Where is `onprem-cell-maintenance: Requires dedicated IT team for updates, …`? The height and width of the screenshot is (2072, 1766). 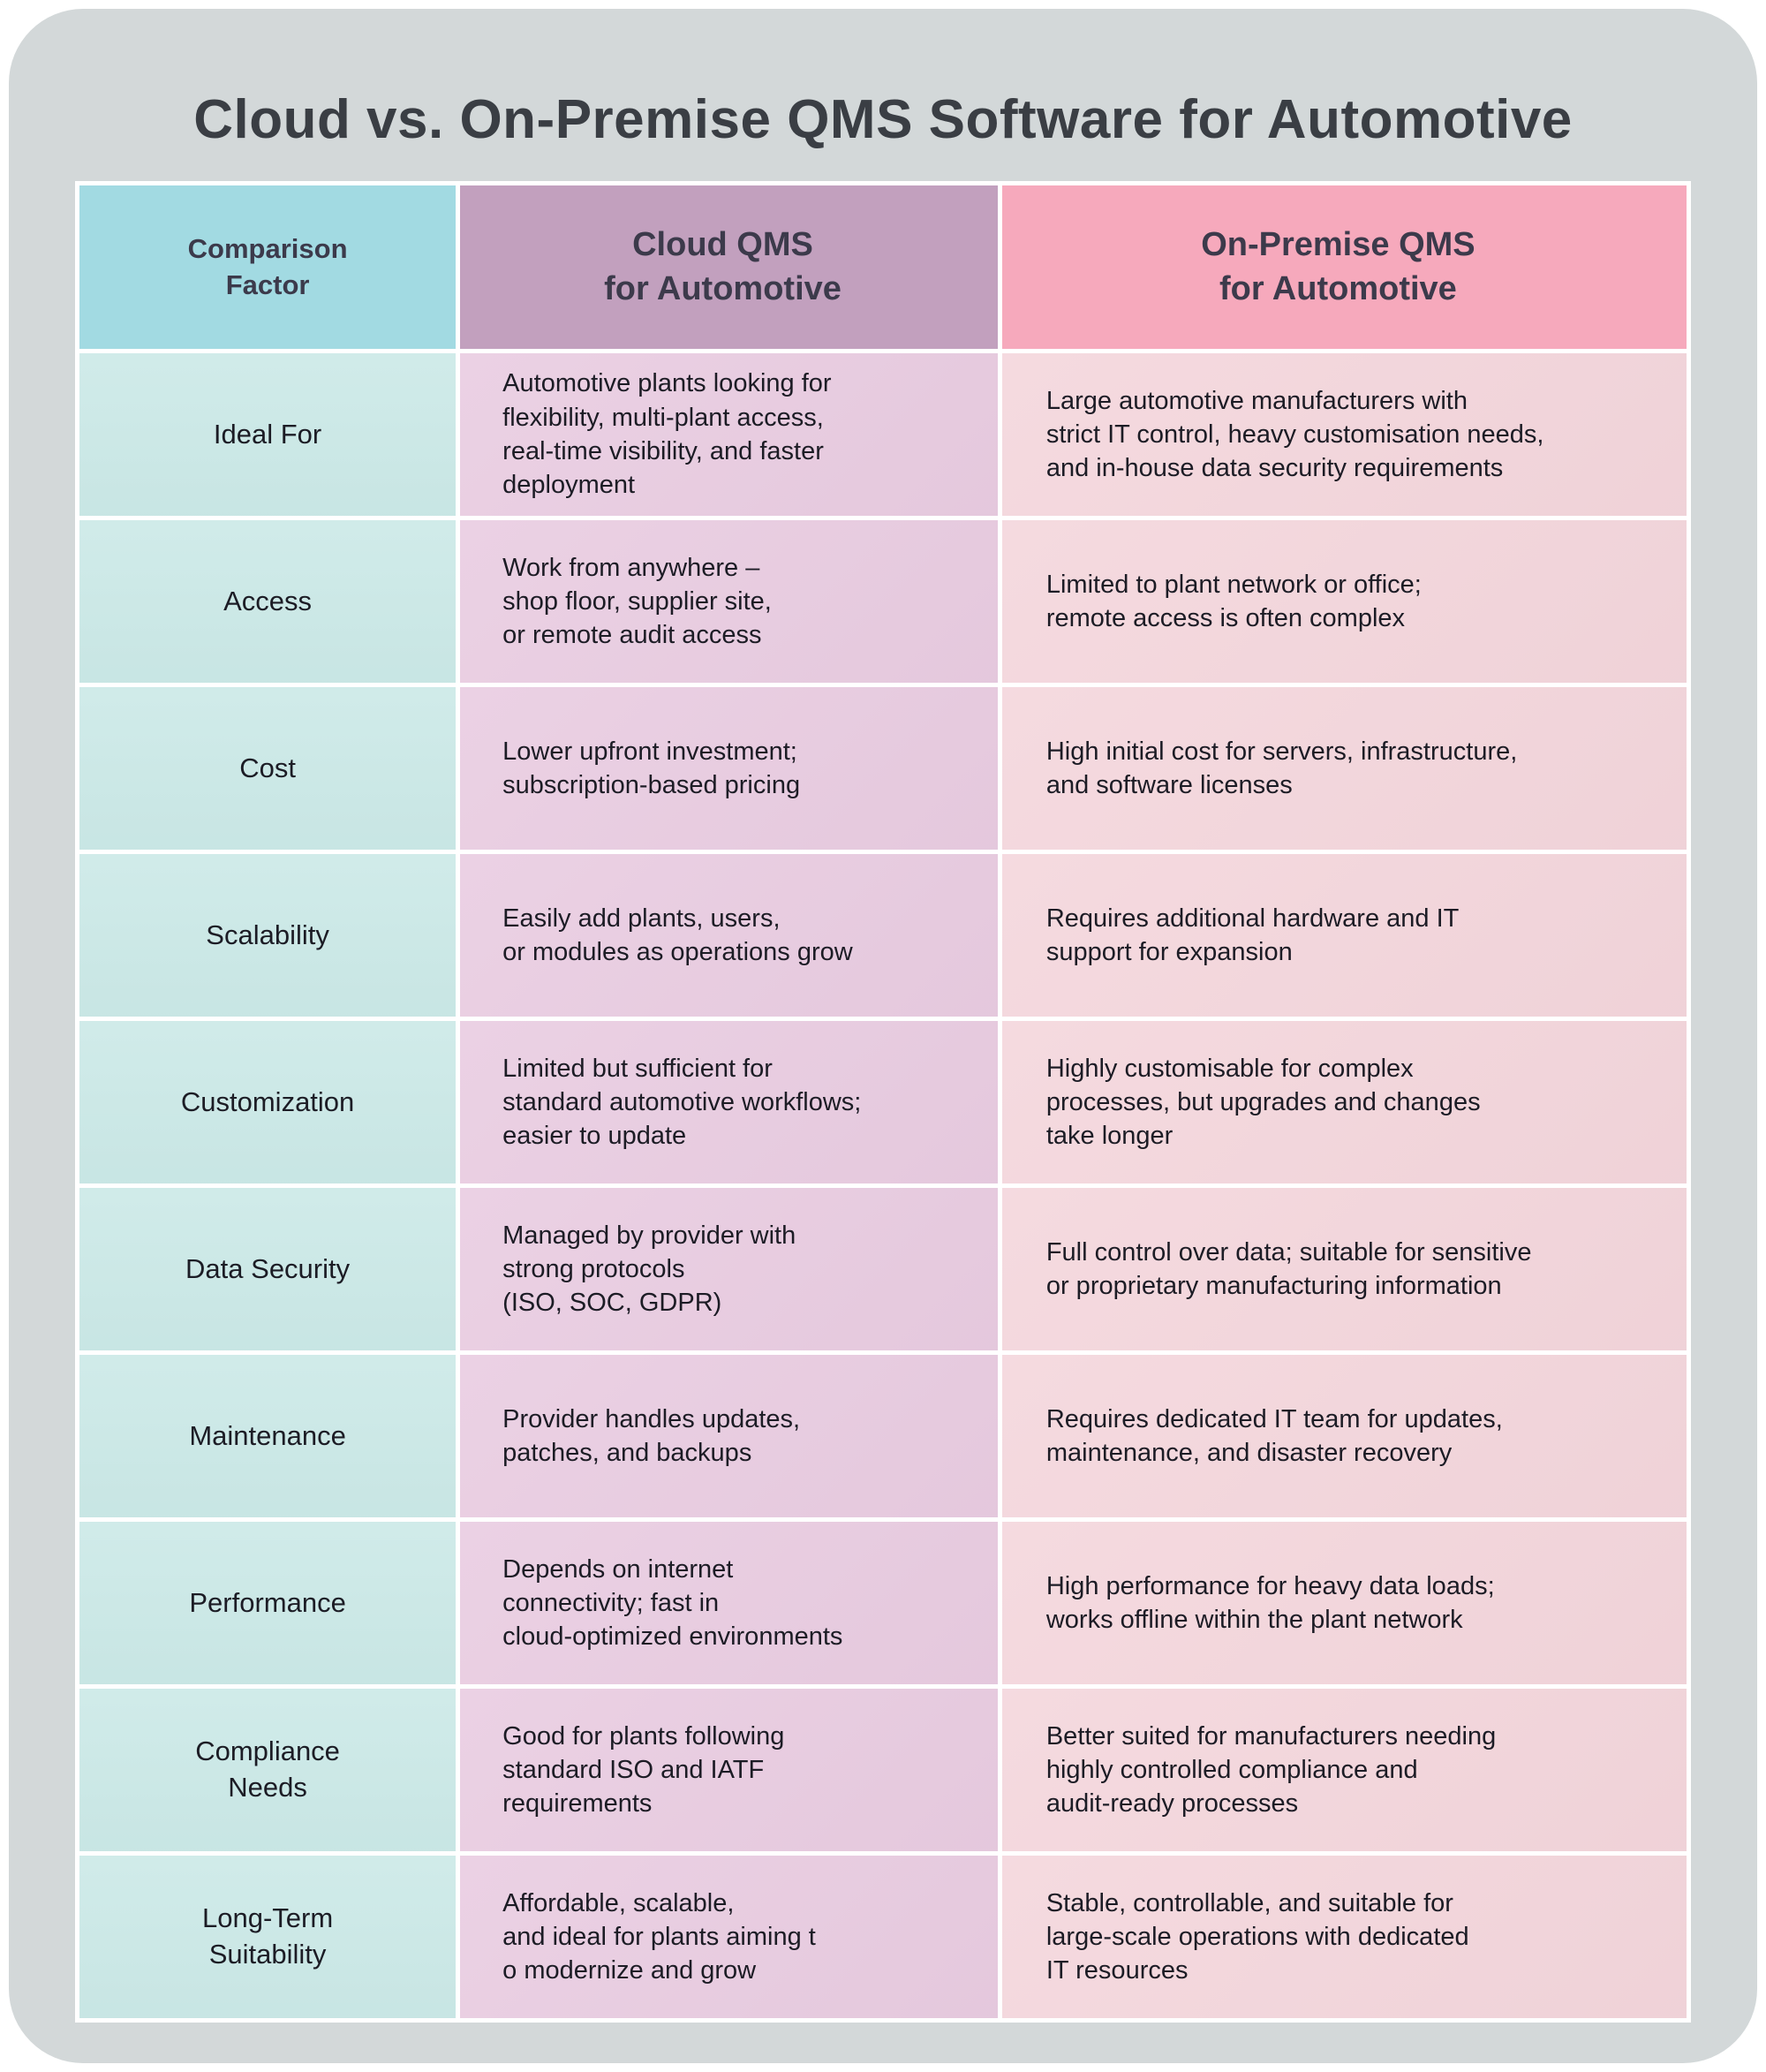
onprem-cell-maintenance: Requires dedicated IT team for updates, … is located at coordinates (1344, 1436).